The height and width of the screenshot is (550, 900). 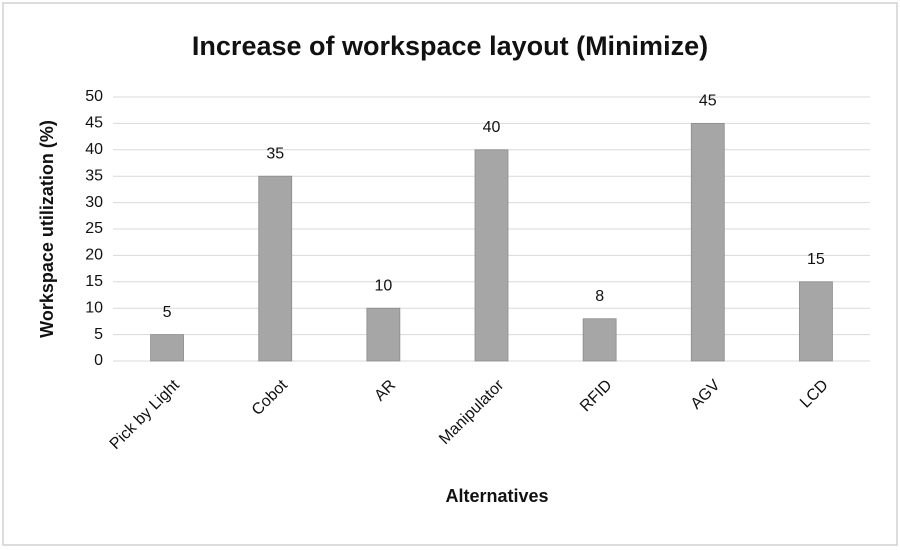 What do you see at coordinates (492, 127) in the screenshot?
I see `data-label: 40` at bounding box center [492, 127].